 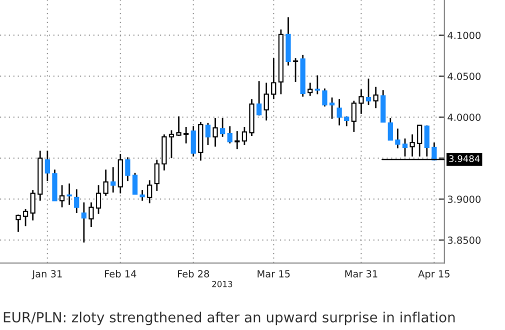 I want to click on y-tick-label: 4.0000, so click(x=464, y=117).